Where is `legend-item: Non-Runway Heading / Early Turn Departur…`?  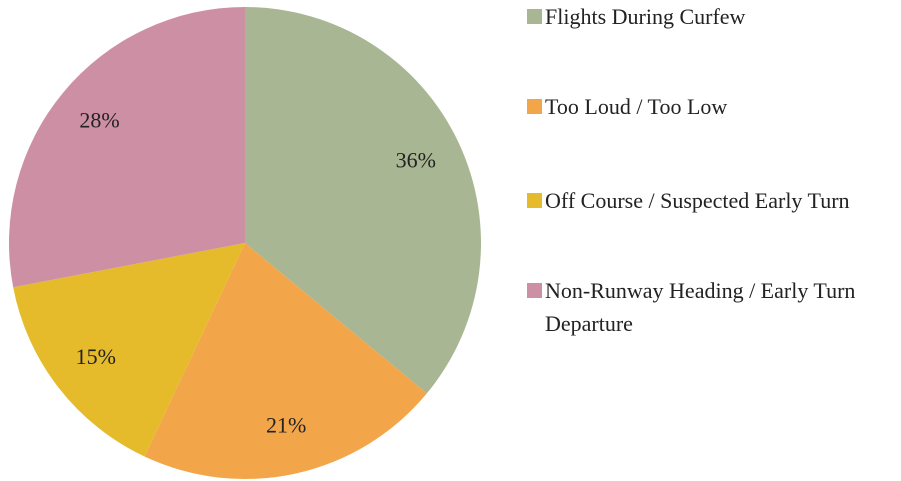
legend-item: Non-Runway Heading / Early Turn Departur… is located at coordinates (709, 307).